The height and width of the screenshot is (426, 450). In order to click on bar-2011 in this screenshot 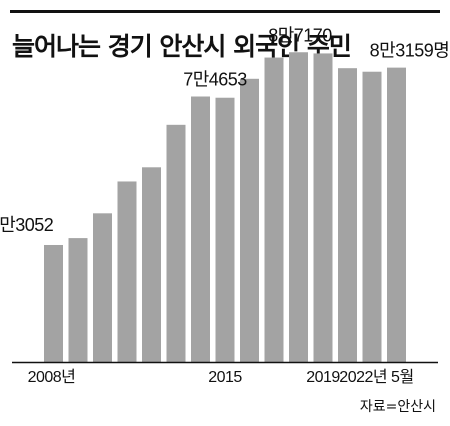, I will do `click(127, 271)`.